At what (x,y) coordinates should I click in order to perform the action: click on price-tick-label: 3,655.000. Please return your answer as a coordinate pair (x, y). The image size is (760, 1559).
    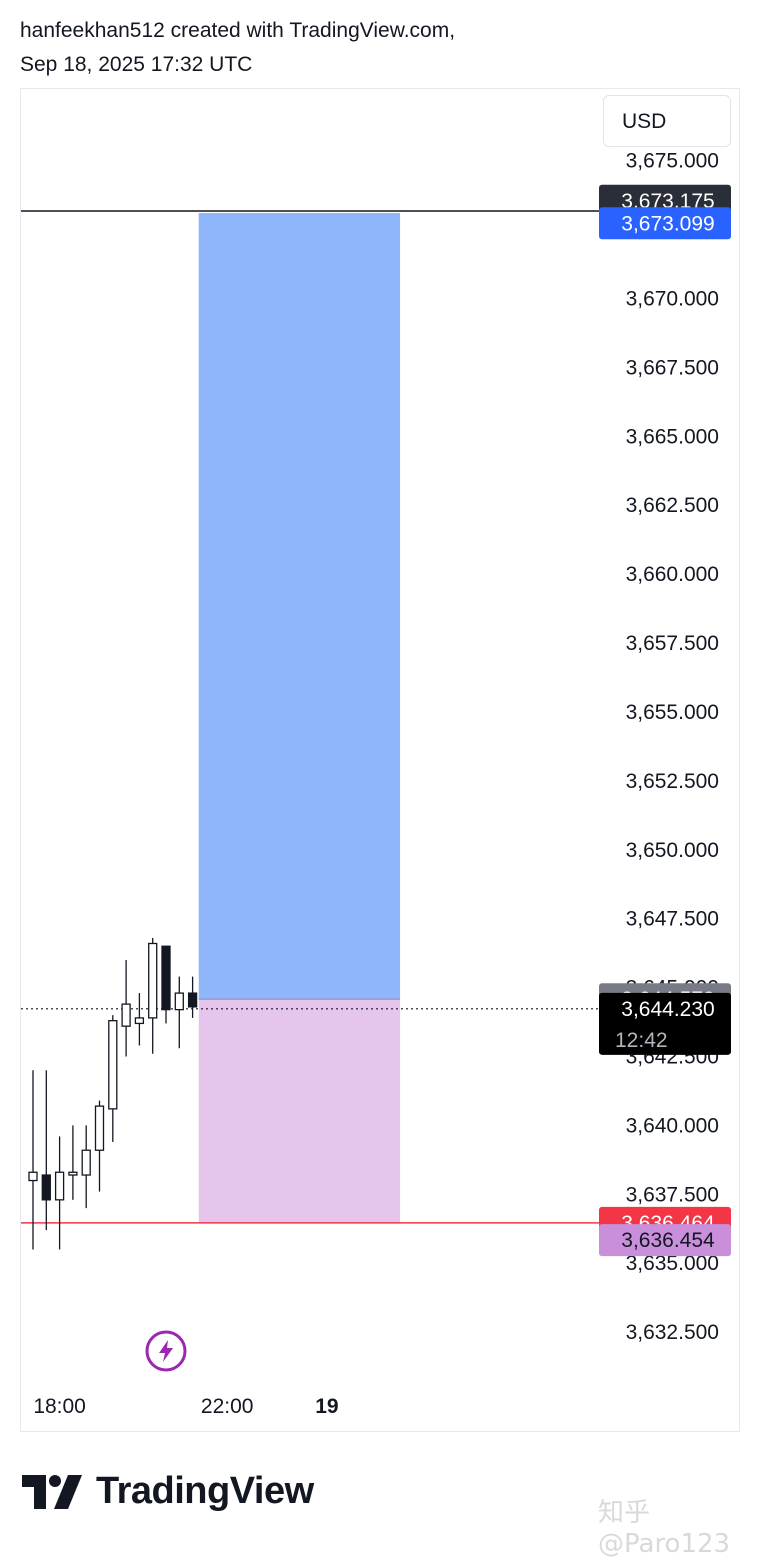
    Looking at the image, I should click on (672, 712).